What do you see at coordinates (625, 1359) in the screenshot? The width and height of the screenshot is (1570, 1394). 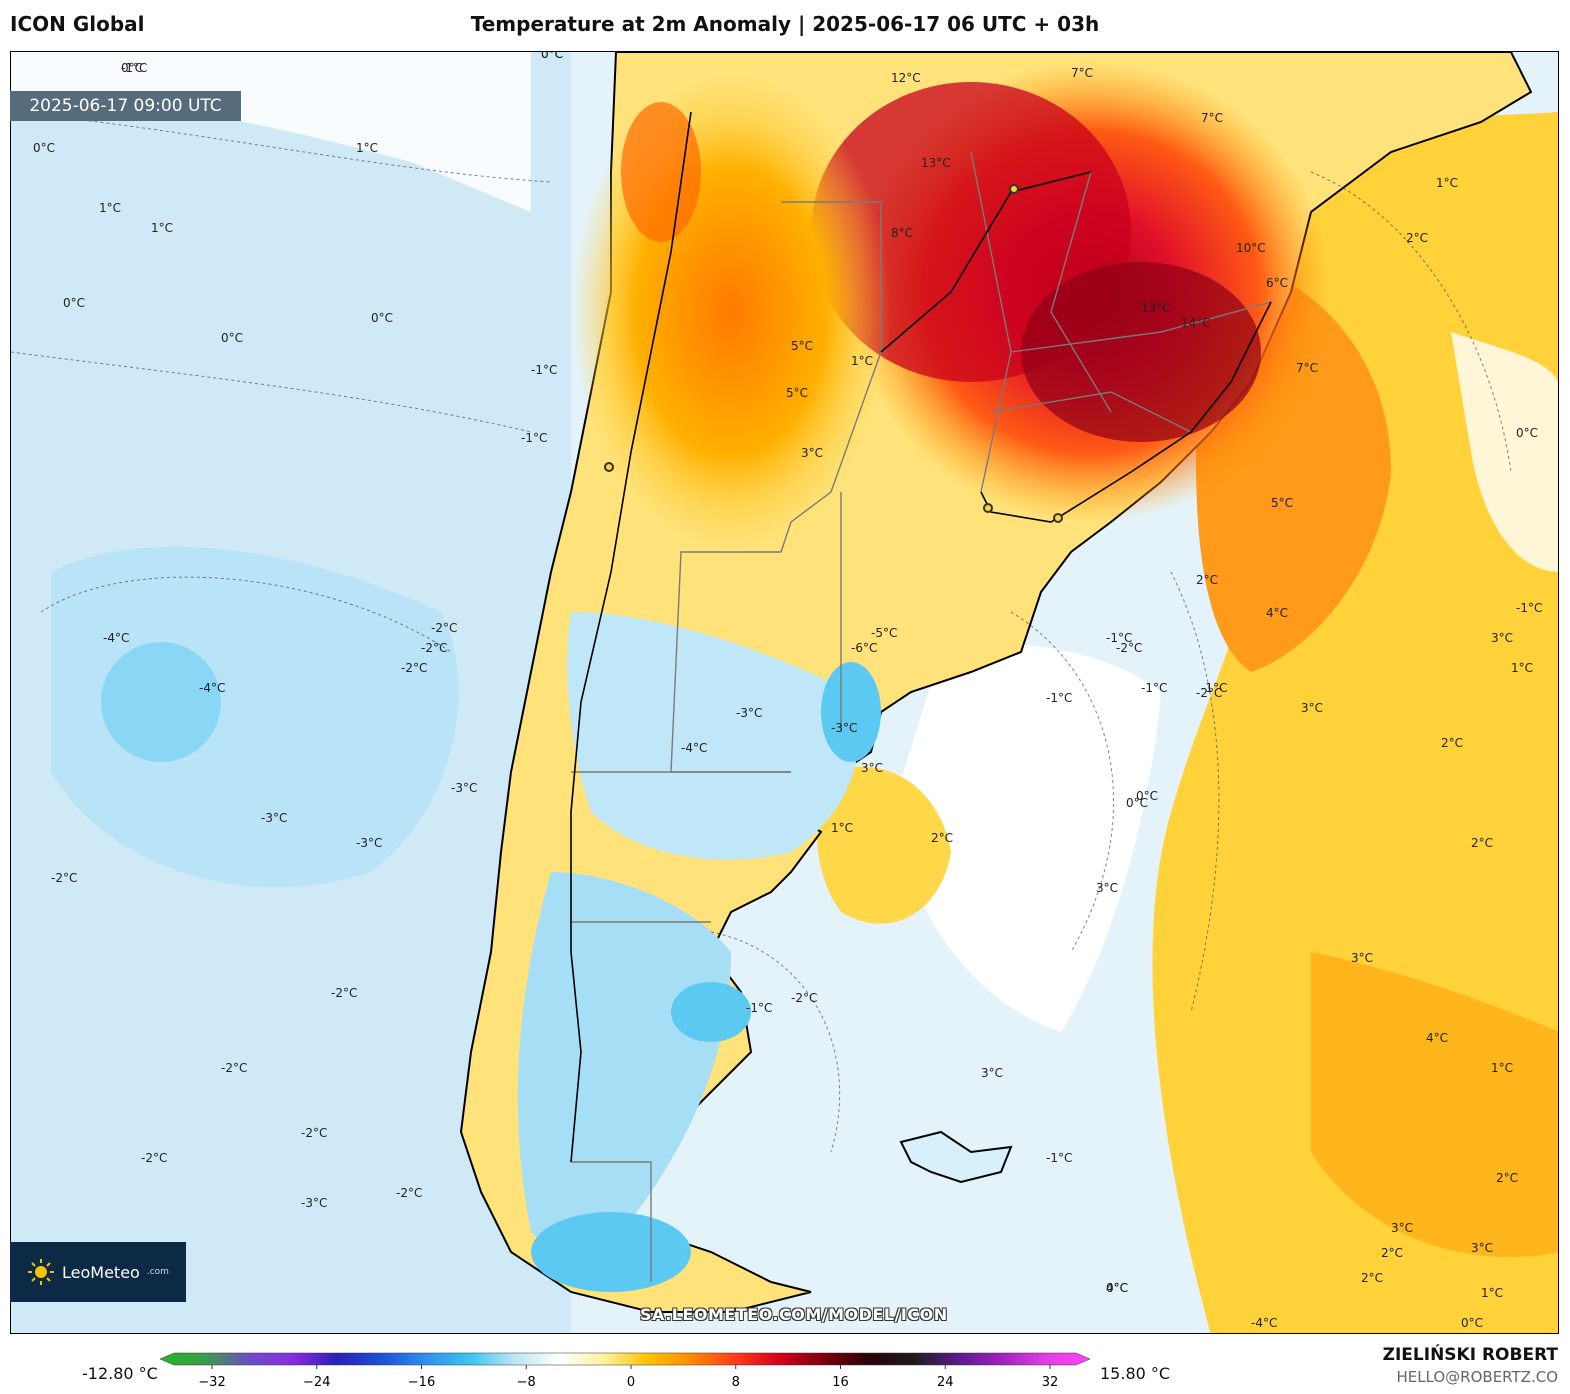 I see `colorbar-gradient` at bounding box center [625, 1359].